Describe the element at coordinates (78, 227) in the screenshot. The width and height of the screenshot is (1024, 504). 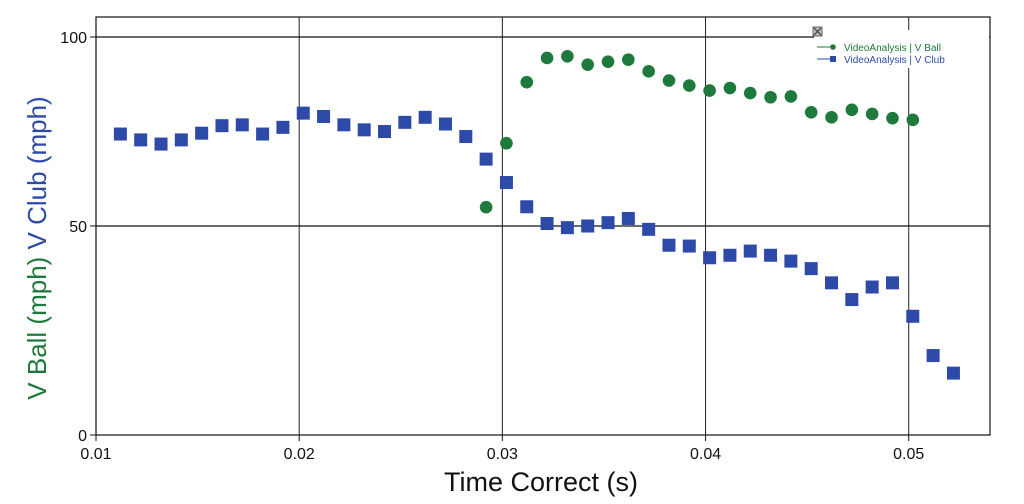
I see `y-tick-label: 50` at that location.